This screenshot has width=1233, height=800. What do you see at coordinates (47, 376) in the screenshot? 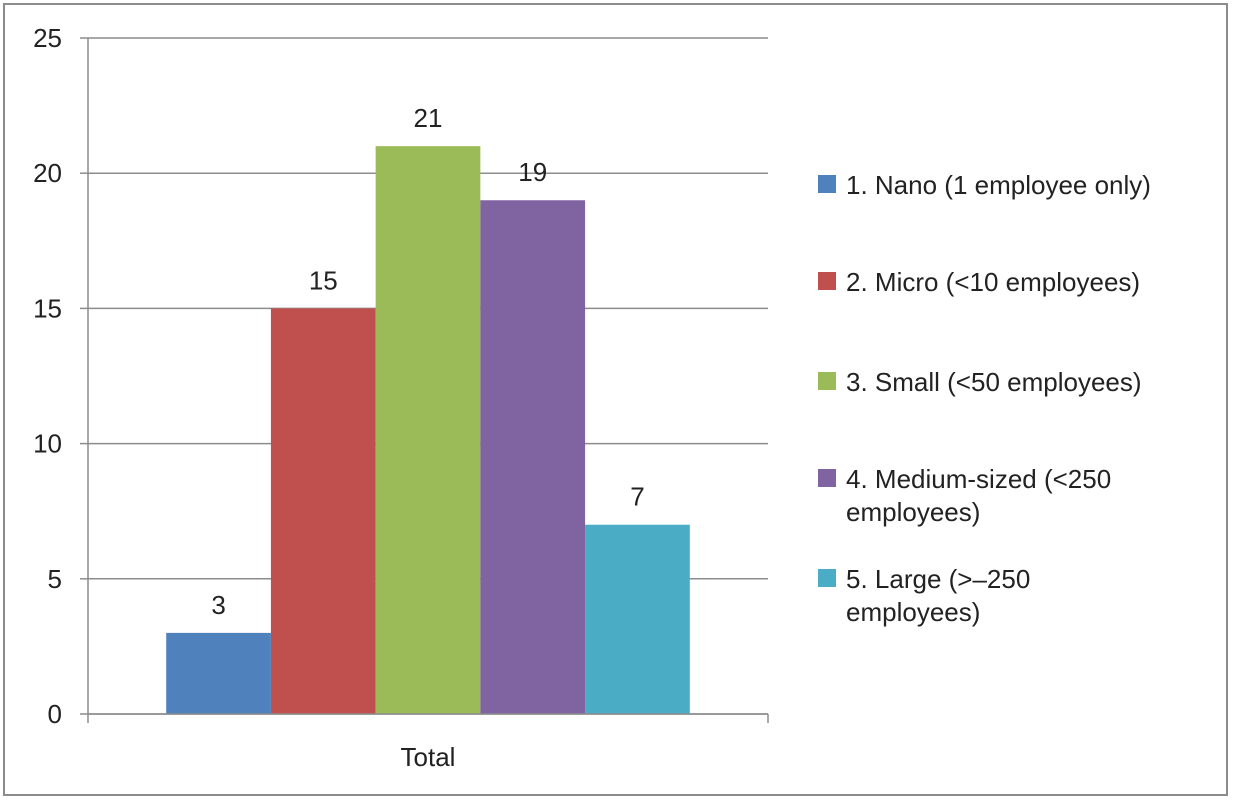
I see `y-axis-tick-labels: 0 5 10 15 20 25` at bounding box center [47, 376].